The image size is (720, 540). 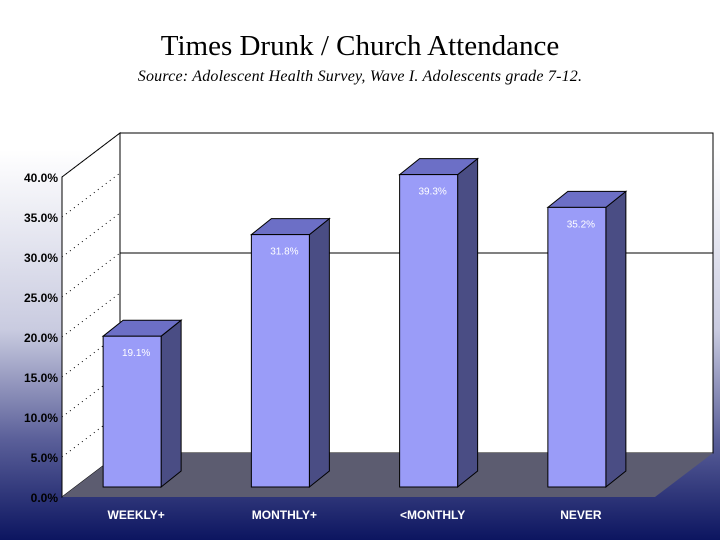 What do you see at coordinates (41, 258) in the screenshot?
I see `y-tick-label: 30.0%` at bounding box center [41, 258].